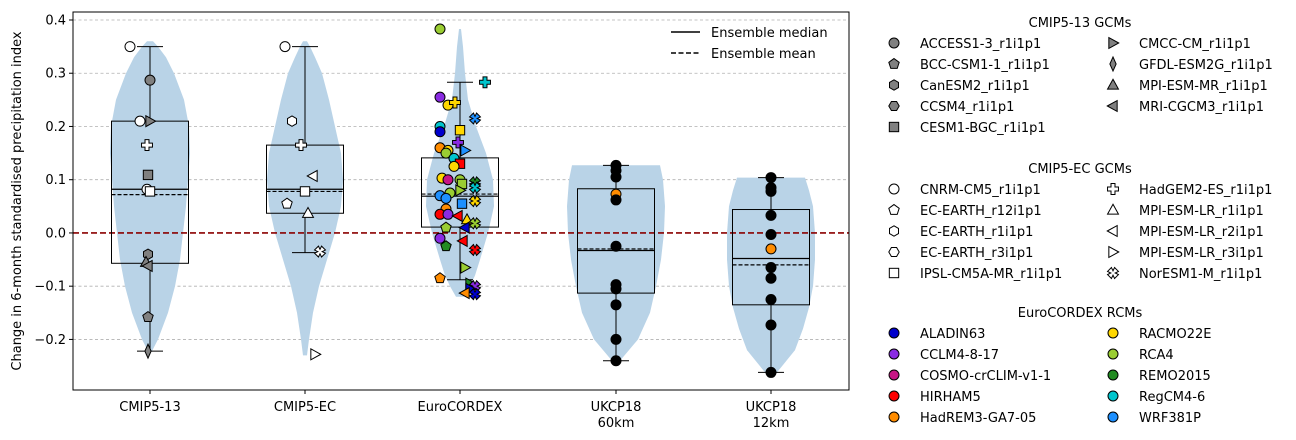  Describe the element at coordinates (981, 211) in the screenshot. I see `legend-label: EC-EARTH_r12i1p1` at that location.